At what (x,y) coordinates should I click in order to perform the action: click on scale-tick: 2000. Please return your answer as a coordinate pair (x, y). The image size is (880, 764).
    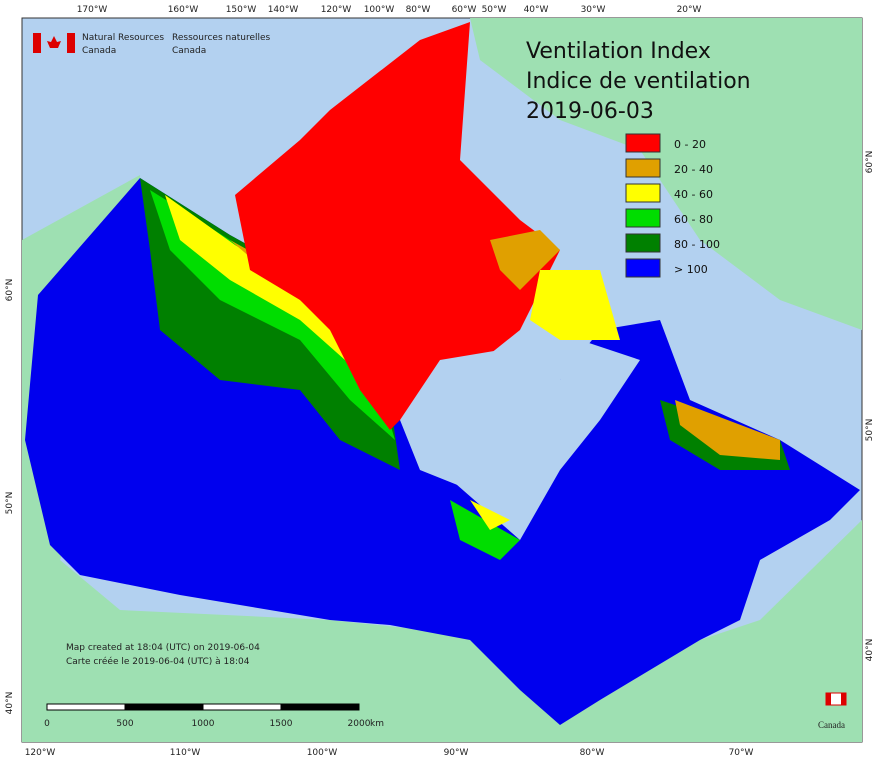
    Looking at the image, I should click on (359, 724).